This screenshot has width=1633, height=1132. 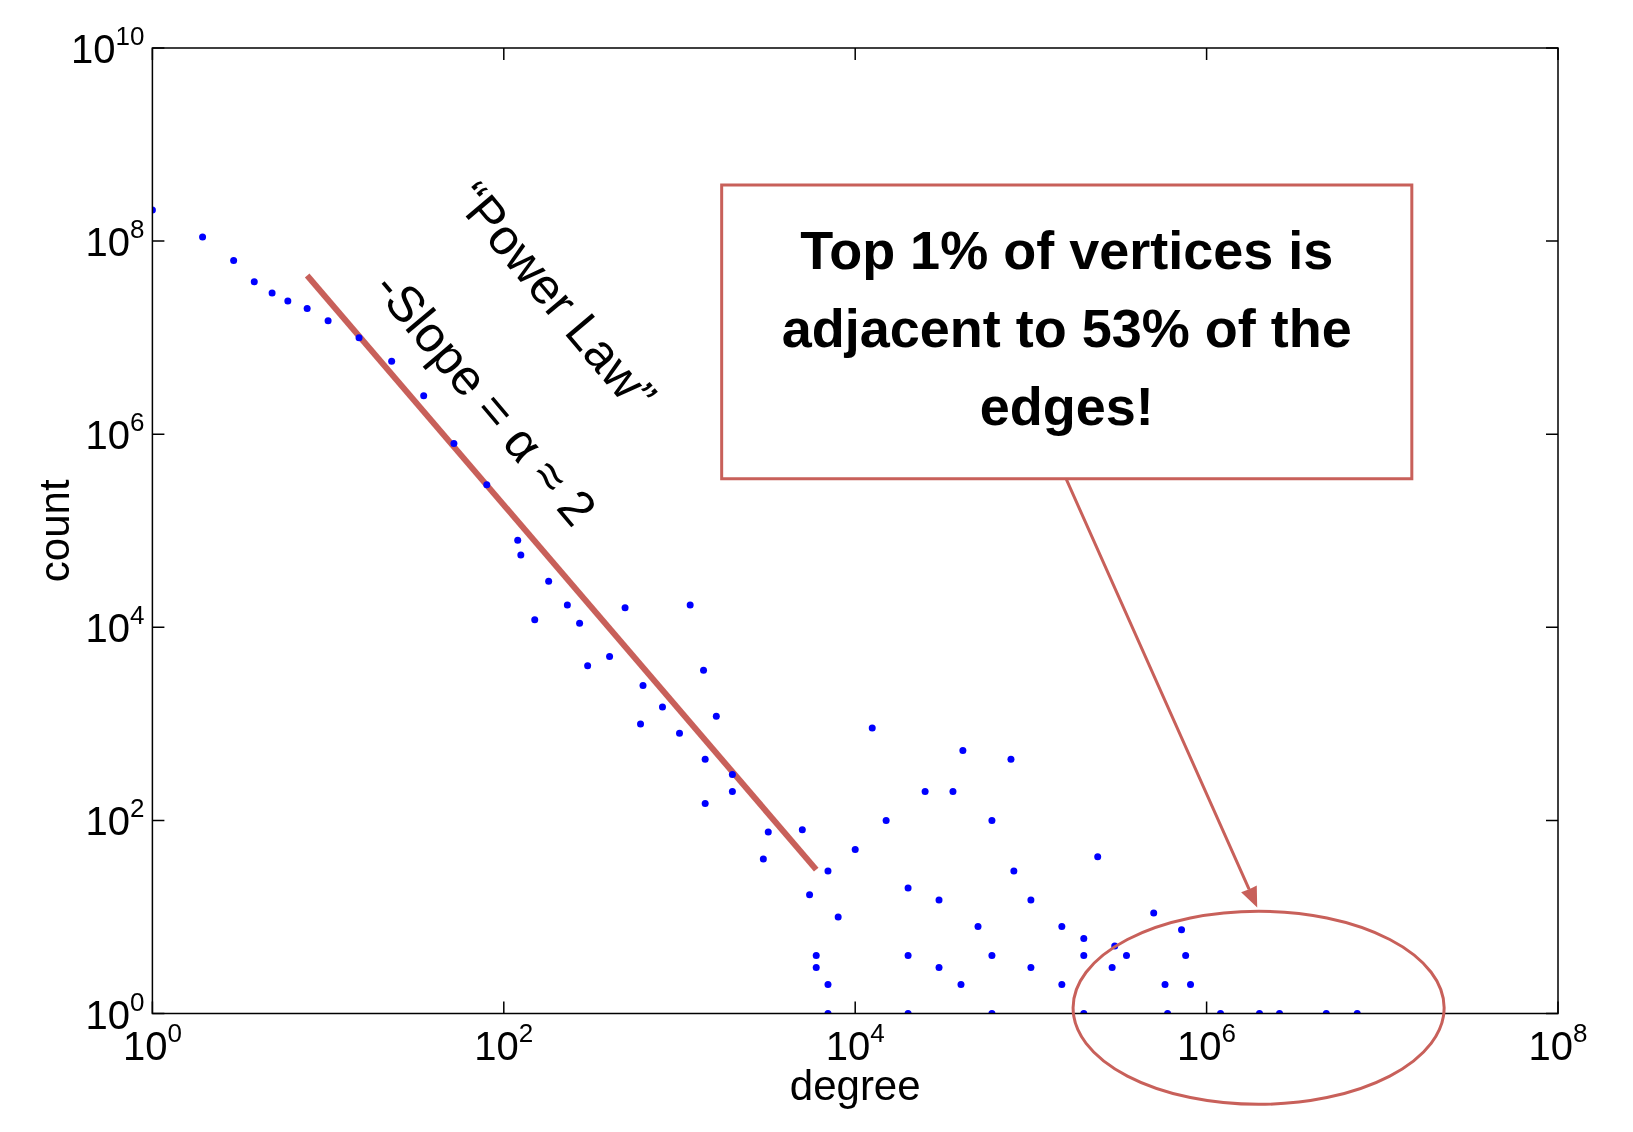 What do you see at coordinates (1066, 327) in the screenshot?
I see `annotation: Top 1% of vertices is adjacent to 53% of the edges!` at bounding box center [1066, 327].